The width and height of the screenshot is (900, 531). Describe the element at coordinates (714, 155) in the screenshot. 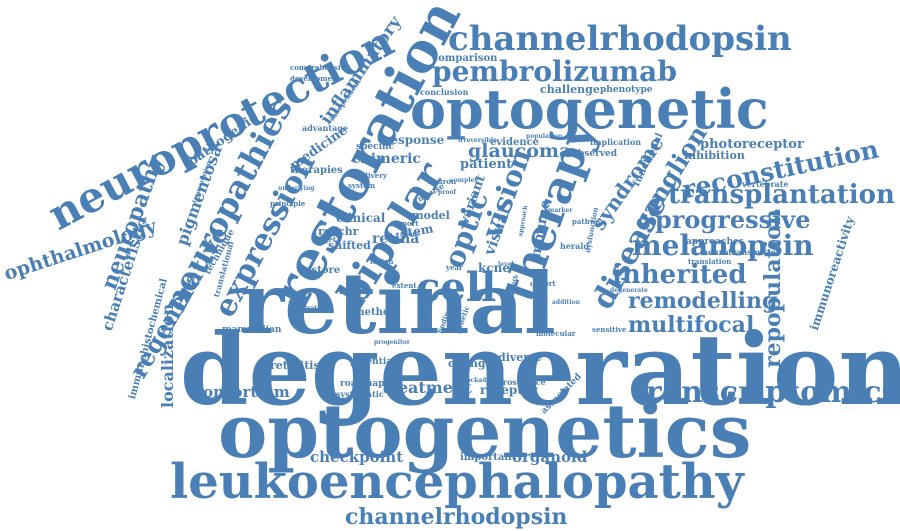

I see `word-inhibition: inhibition` at that location.